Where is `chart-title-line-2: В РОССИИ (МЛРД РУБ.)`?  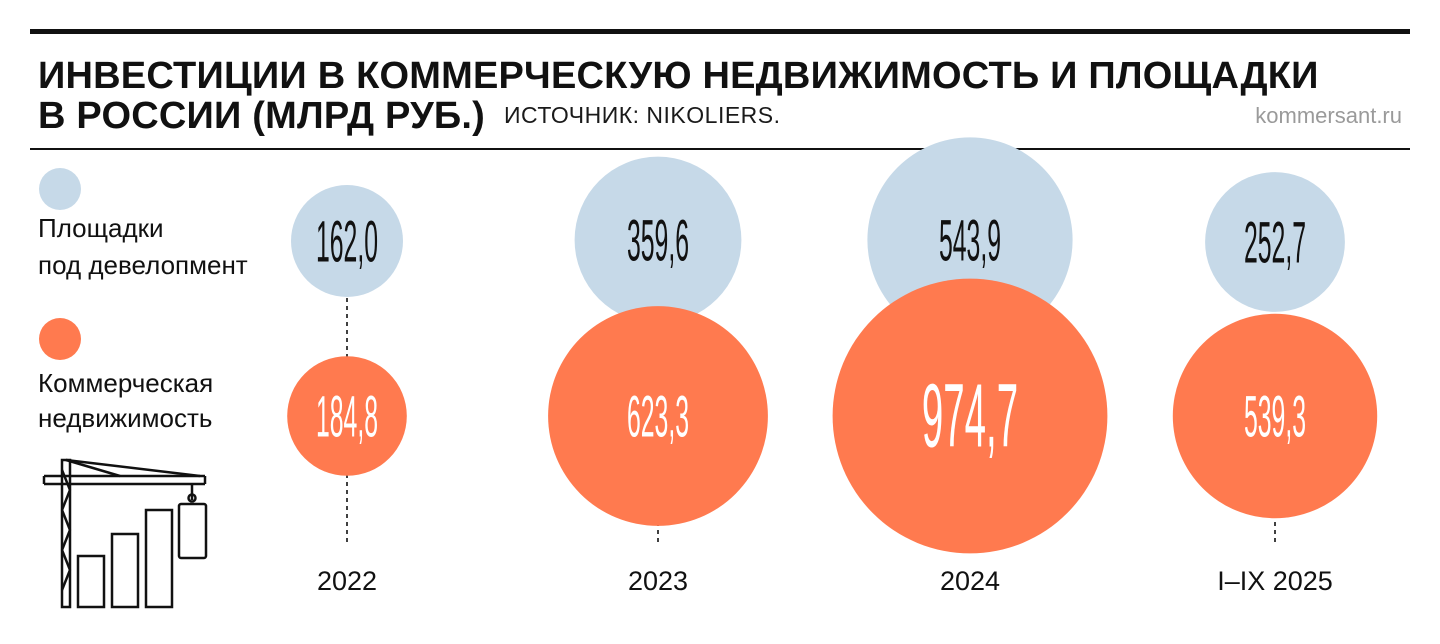
chart-title-line-2: В РОССИИ (МЛРД РУБ.) is located at coordinates (262, 116).